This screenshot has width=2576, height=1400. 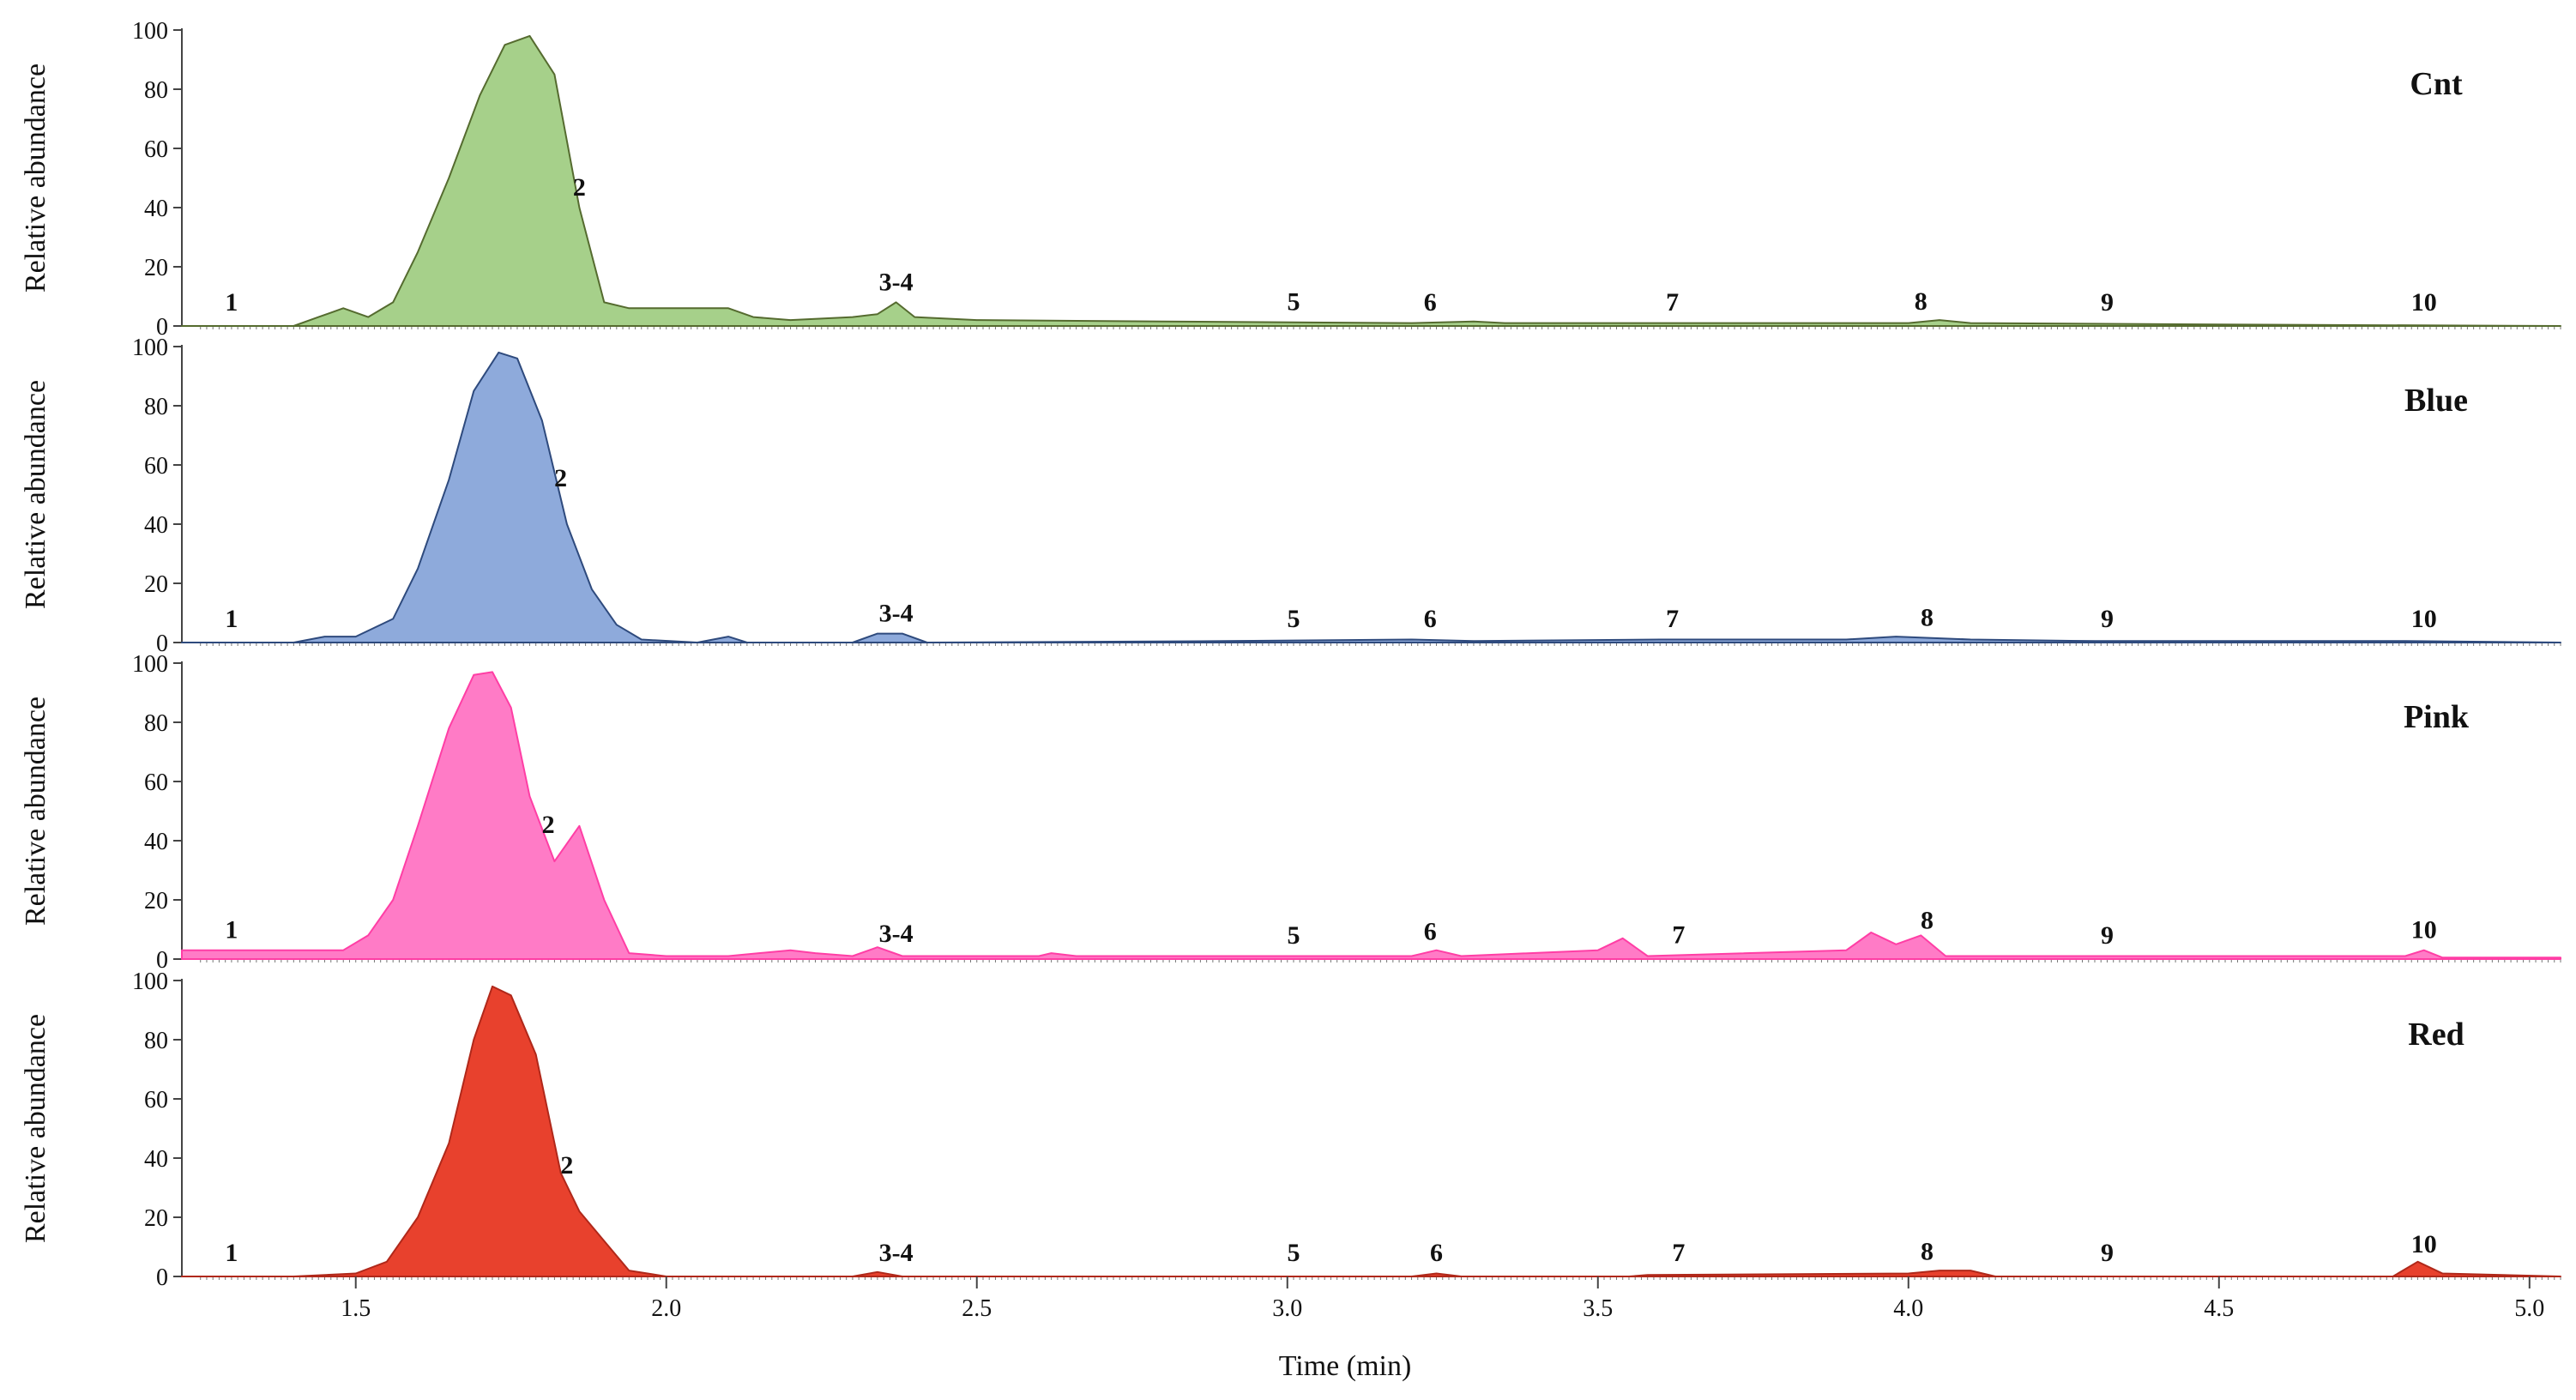 I want to click on panel-name: Cnt, so click(x=2436, y=84).